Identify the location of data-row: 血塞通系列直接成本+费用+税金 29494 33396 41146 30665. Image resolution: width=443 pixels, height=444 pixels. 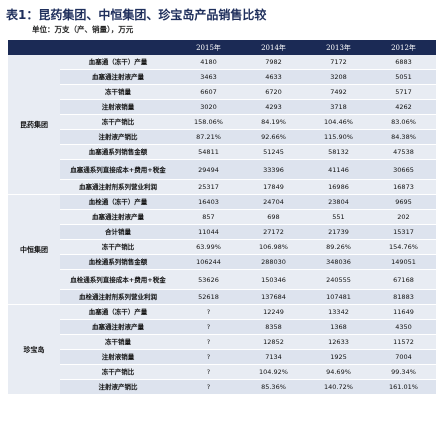
(222, 169).